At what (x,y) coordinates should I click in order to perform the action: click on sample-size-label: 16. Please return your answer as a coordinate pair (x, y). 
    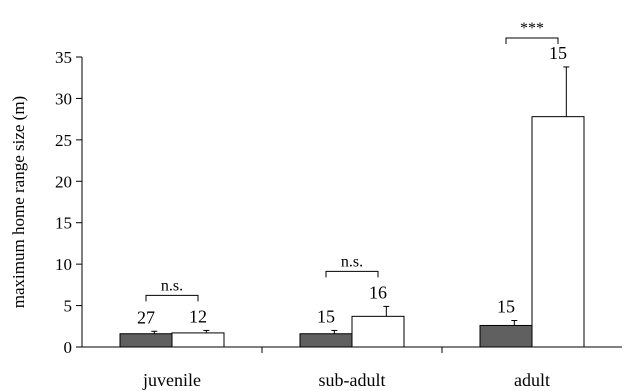
    Looking at the image, I should click on (378, 292).